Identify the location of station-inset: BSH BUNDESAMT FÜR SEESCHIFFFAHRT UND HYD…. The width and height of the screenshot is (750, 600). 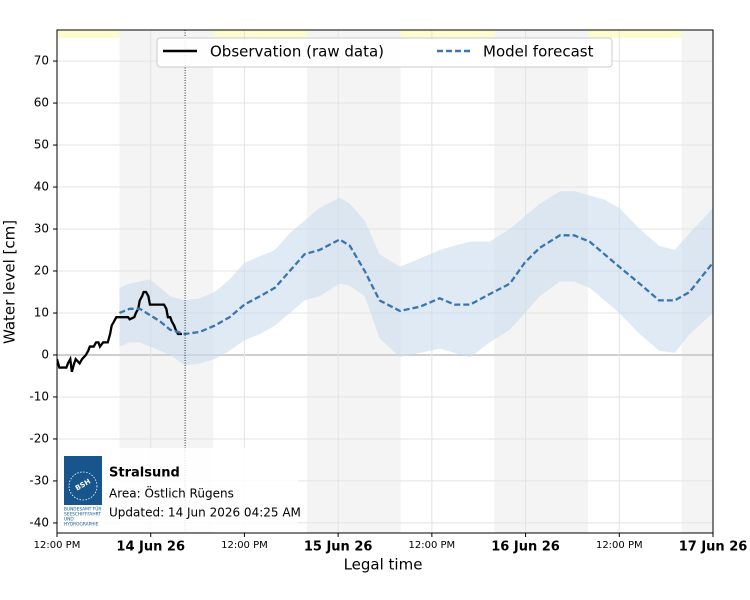
(179, 490).